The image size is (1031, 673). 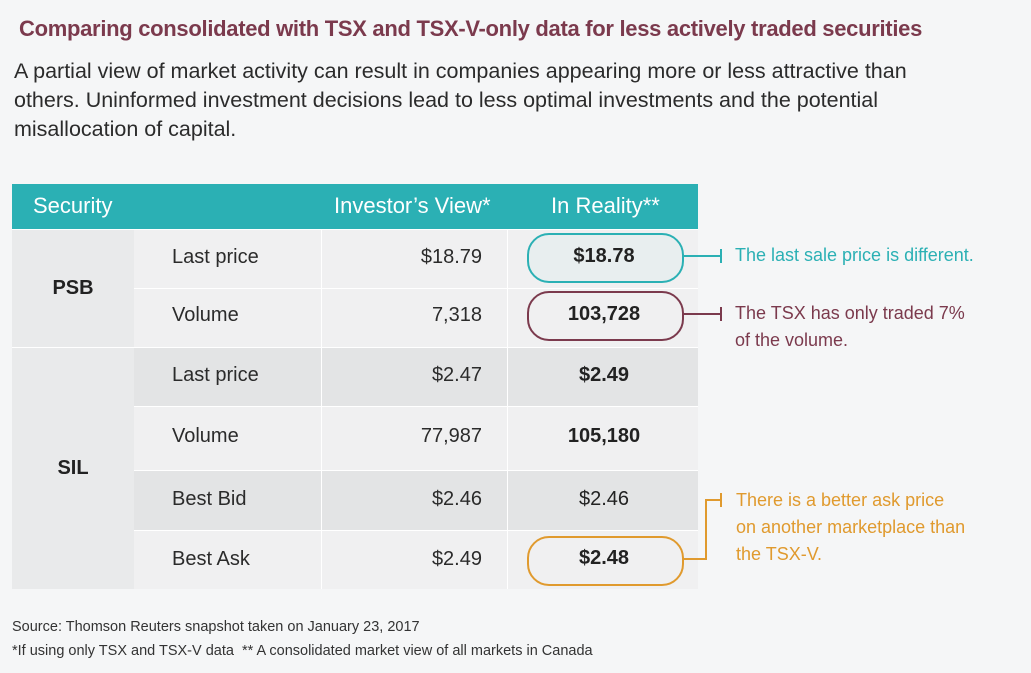 What do you see at coordinates (604, 558) in the screenshot?
I see `reality-value-overlay: $2.48` at bounding box center [604, 558].